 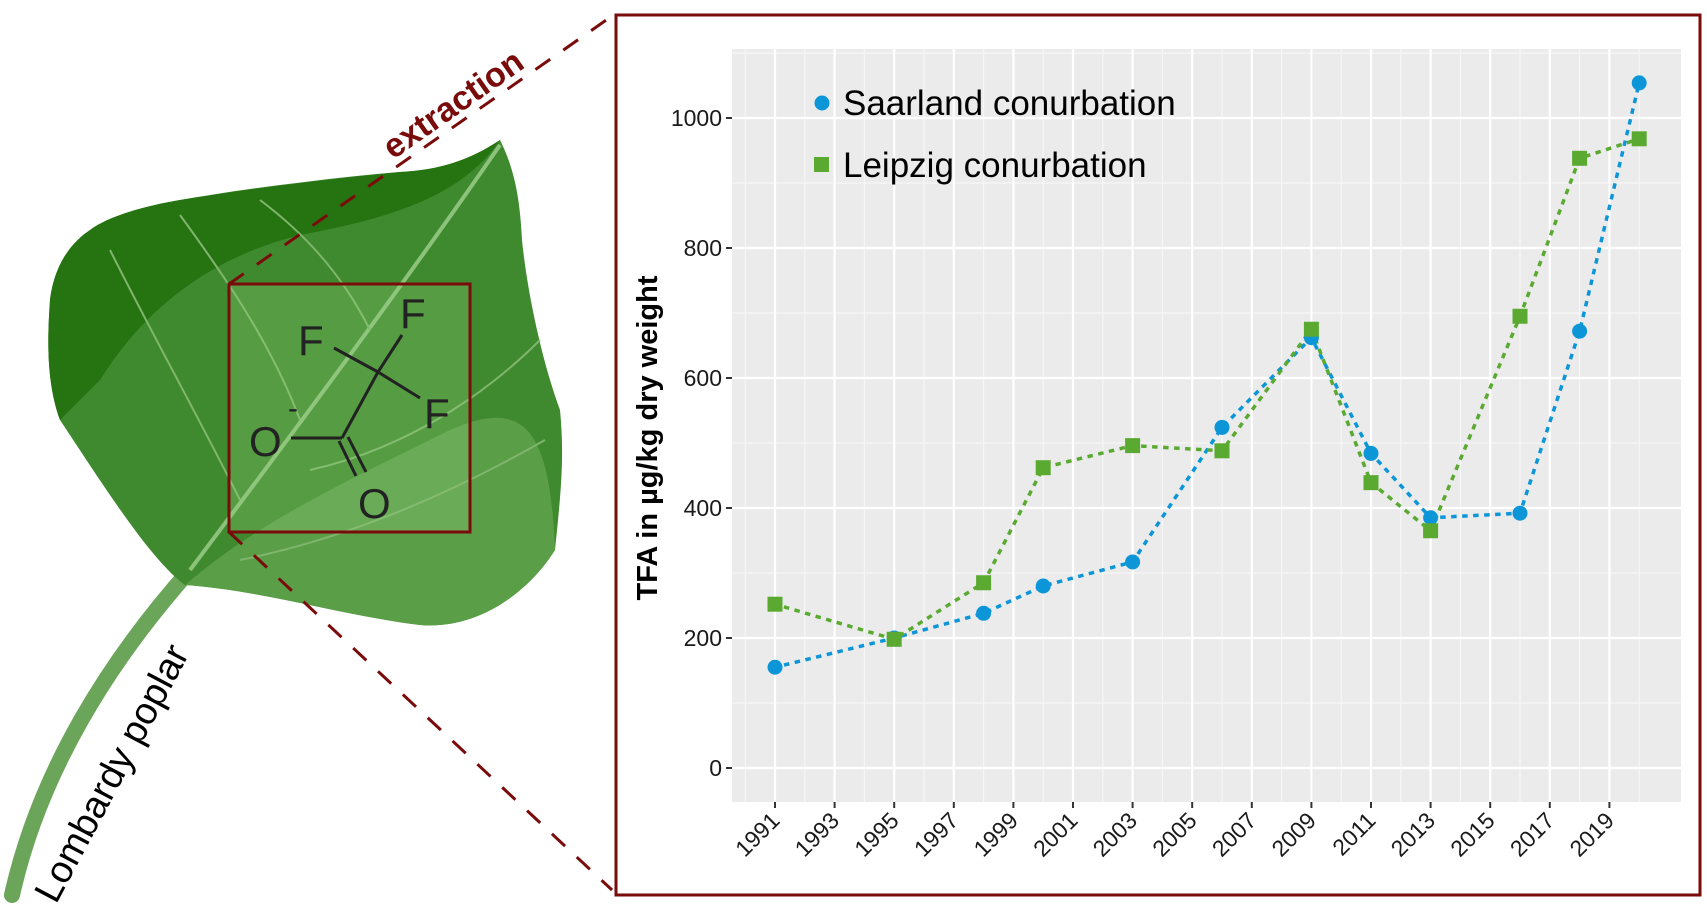 What do you see at coordinates (703, 248) in the screenshot?
I see `y-tick-label: 800` at bounding box center [703, 248].